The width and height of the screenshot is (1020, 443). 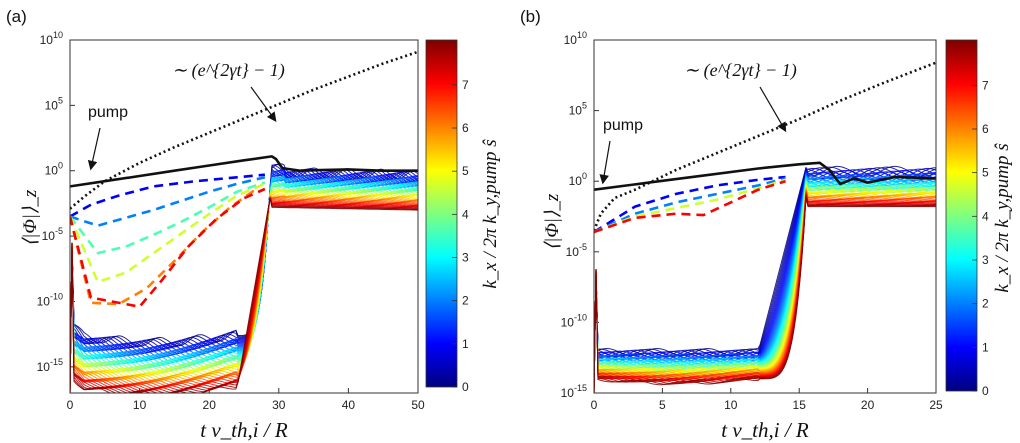 I want to click on x-tick-label: 30, so click(x=279, y=405).